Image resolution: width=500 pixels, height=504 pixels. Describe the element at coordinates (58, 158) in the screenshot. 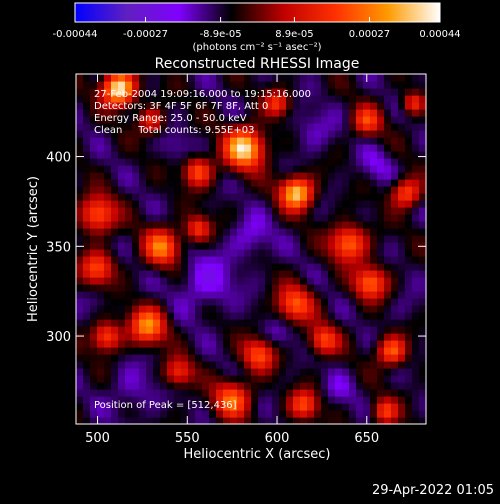

I see `y-tick-label: 400` at that location.